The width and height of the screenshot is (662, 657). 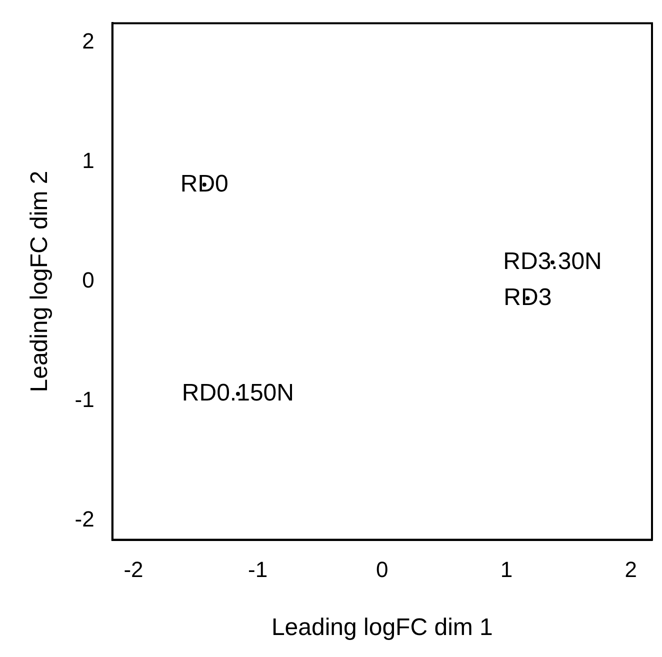 I want to click on y-tick-label: 2, so click(x=88, y=41).